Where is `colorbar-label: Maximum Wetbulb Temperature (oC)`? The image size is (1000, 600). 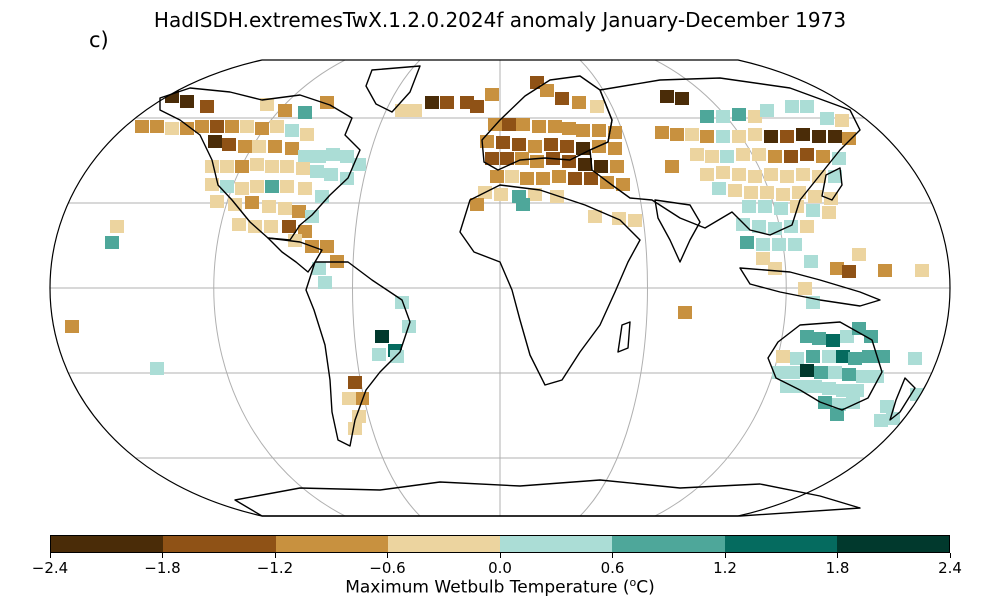
colorbar-label: Maximum Wetbulb Temperature (oC) is located at coordinates (500, 587).